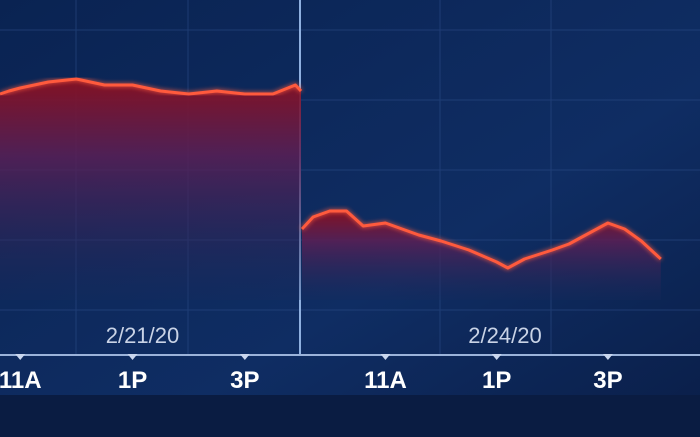 Image resolution: width=700 pixels, height=437 pixels. What do you see at coordinates (350, 416) in the screenshot?
I see `footer-band` at bounding box center [350, 416].